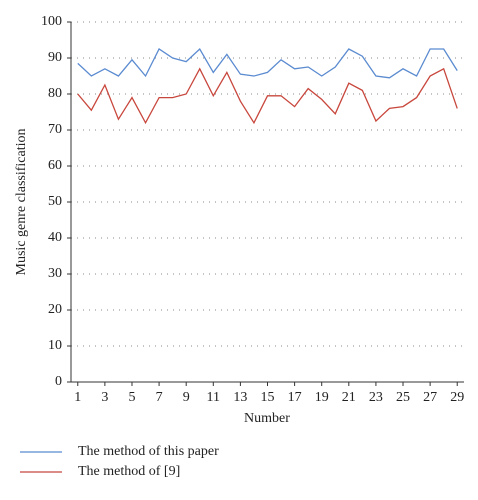 The image size is (478, 500). I want to click on x-tick-label: 29, so click(457, 397).